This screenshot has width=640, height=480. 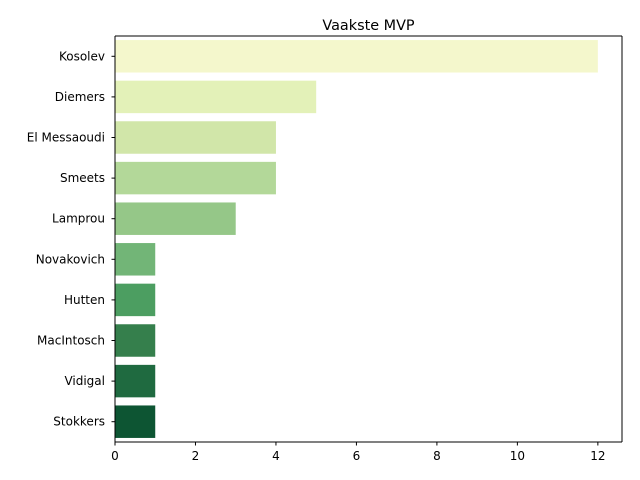 I want to click on x-tick-label: 6, so click(x=357, y=456).